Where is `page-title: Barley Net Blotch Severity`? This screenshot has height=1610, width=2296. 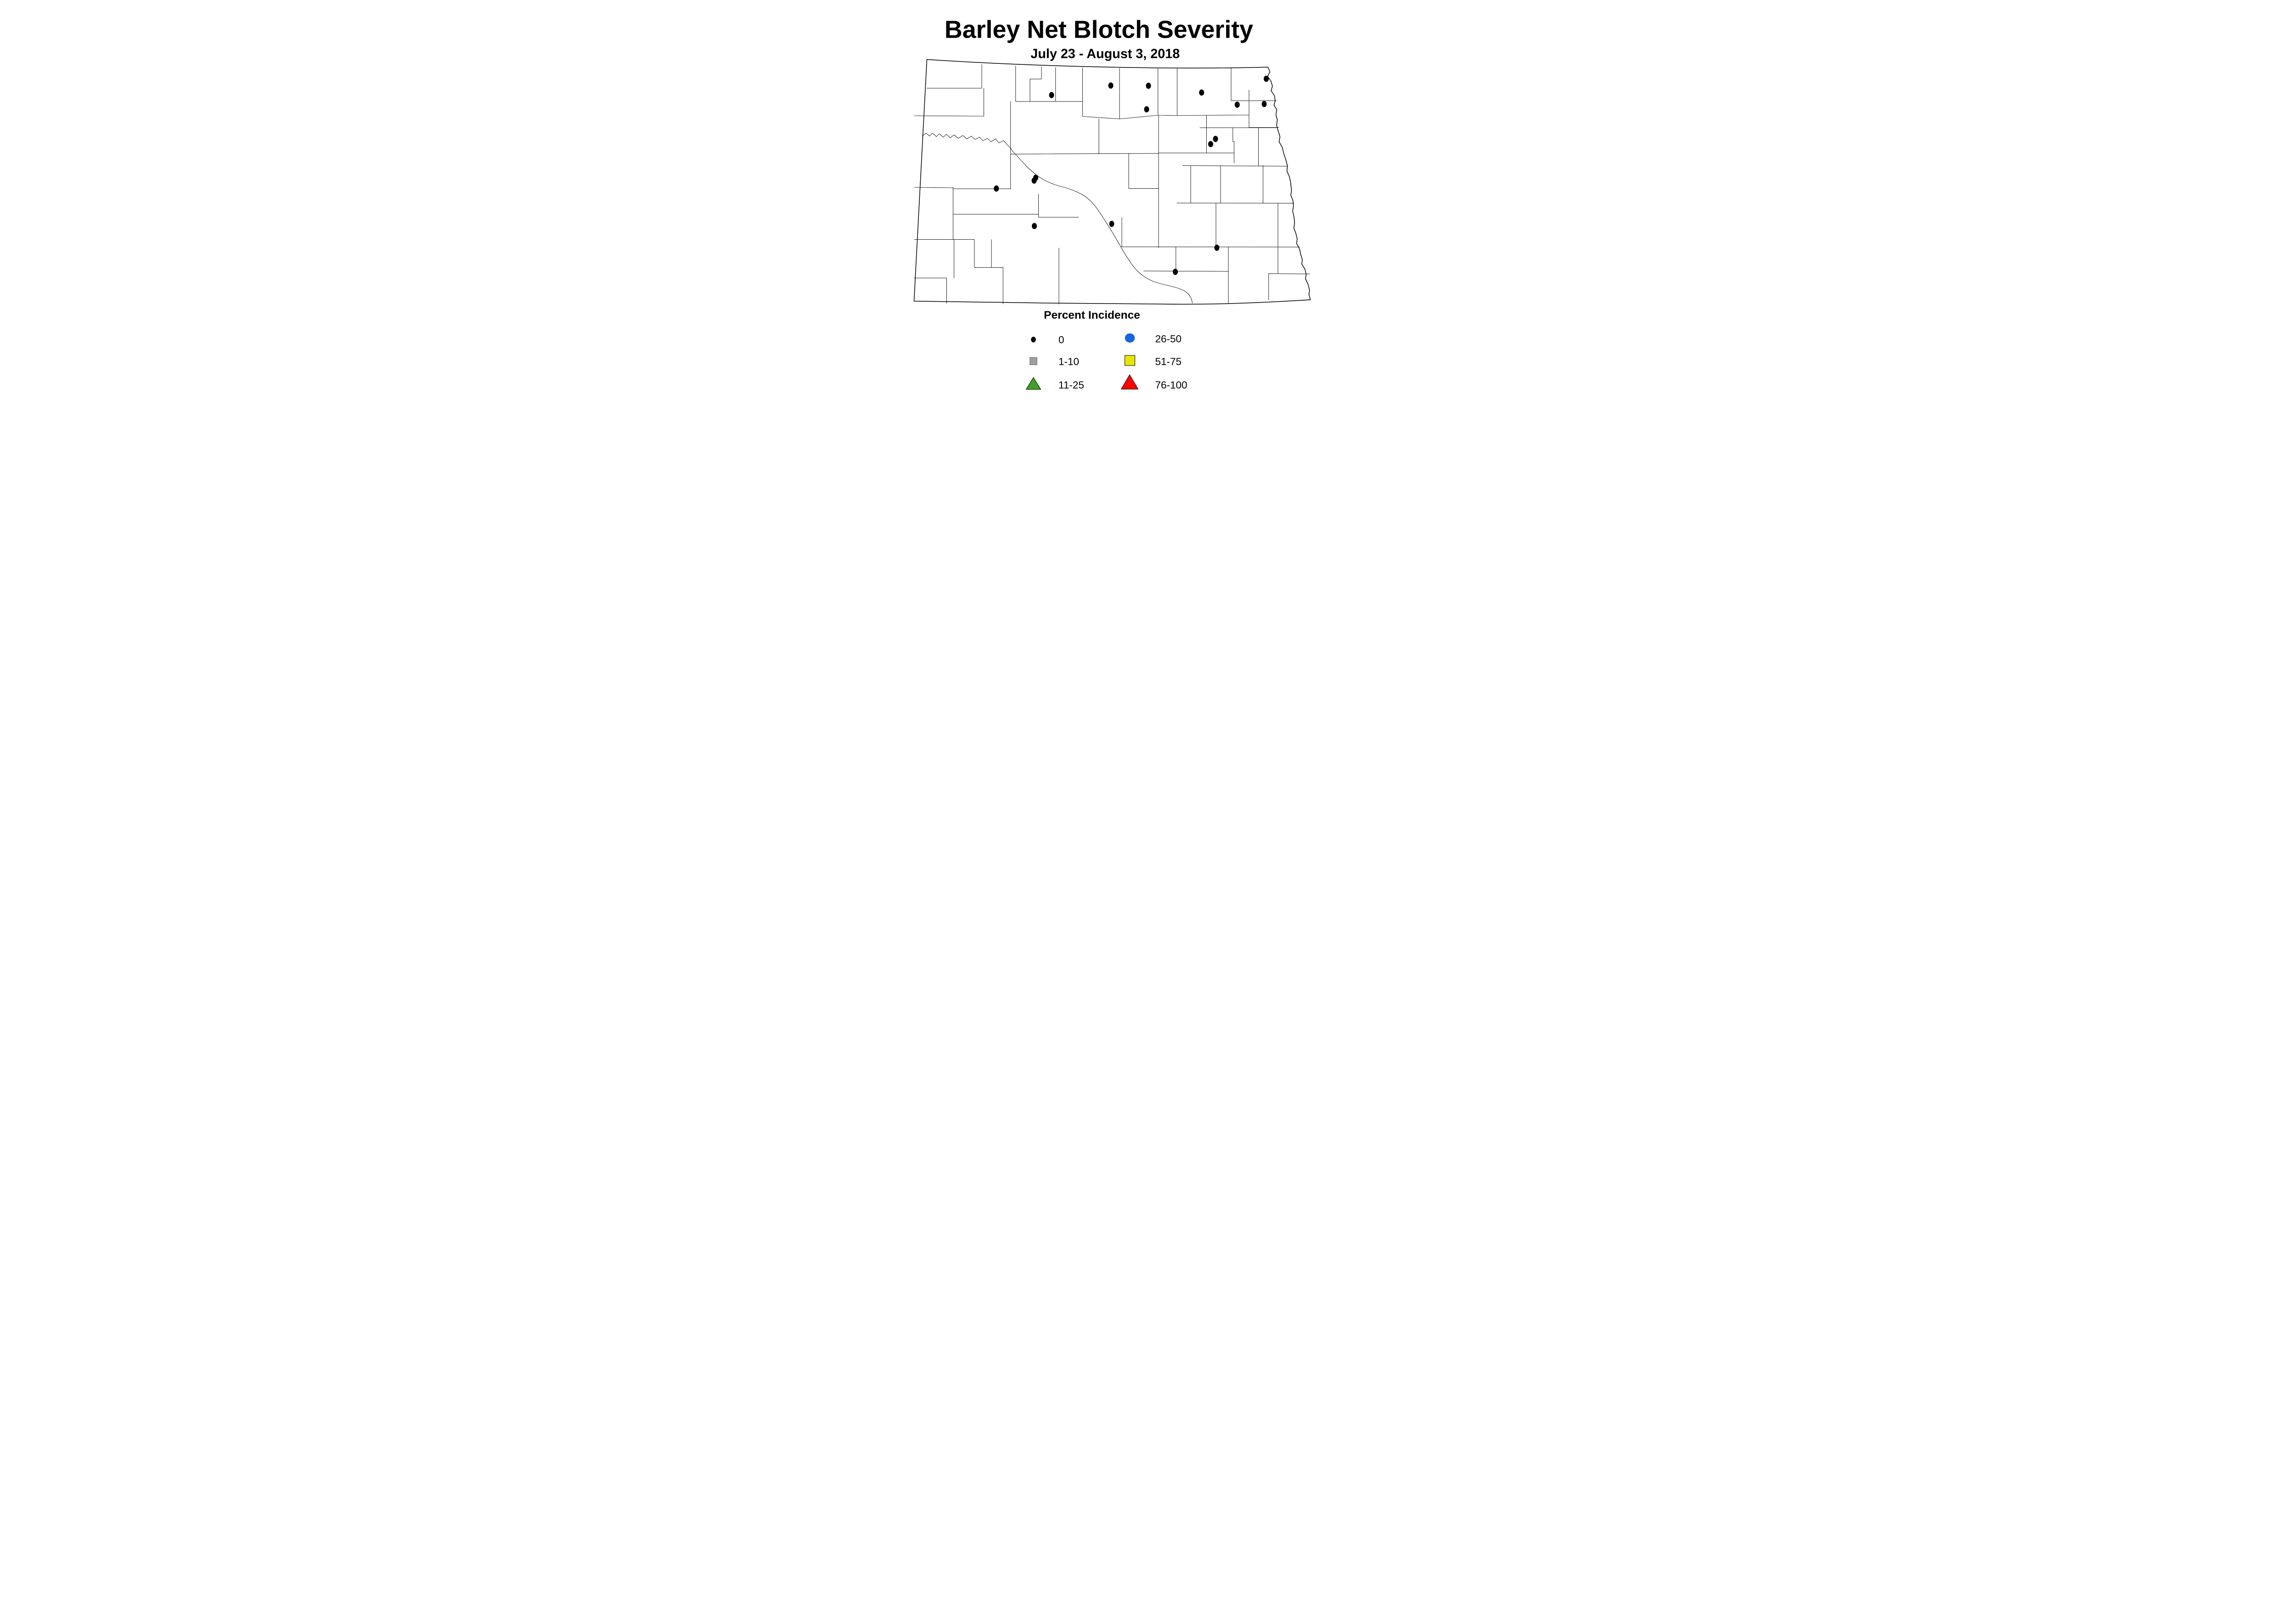 page-title: Barley Net Blotch Severity is located at coordinates (1099, 30).